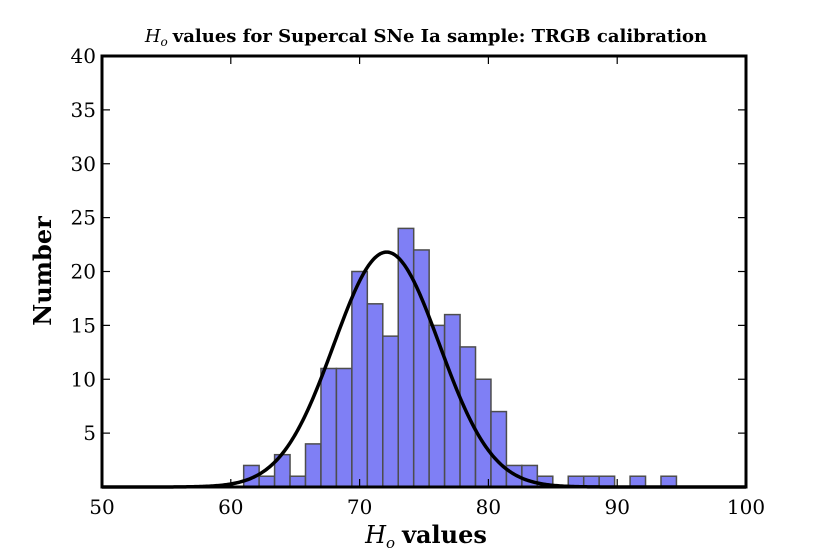 Image resolution: width=830 pixels, height=559 pixels. Describe the element at coordinates (616, 507) in the screenshot. I see `x-tick-label: 90` at that location.